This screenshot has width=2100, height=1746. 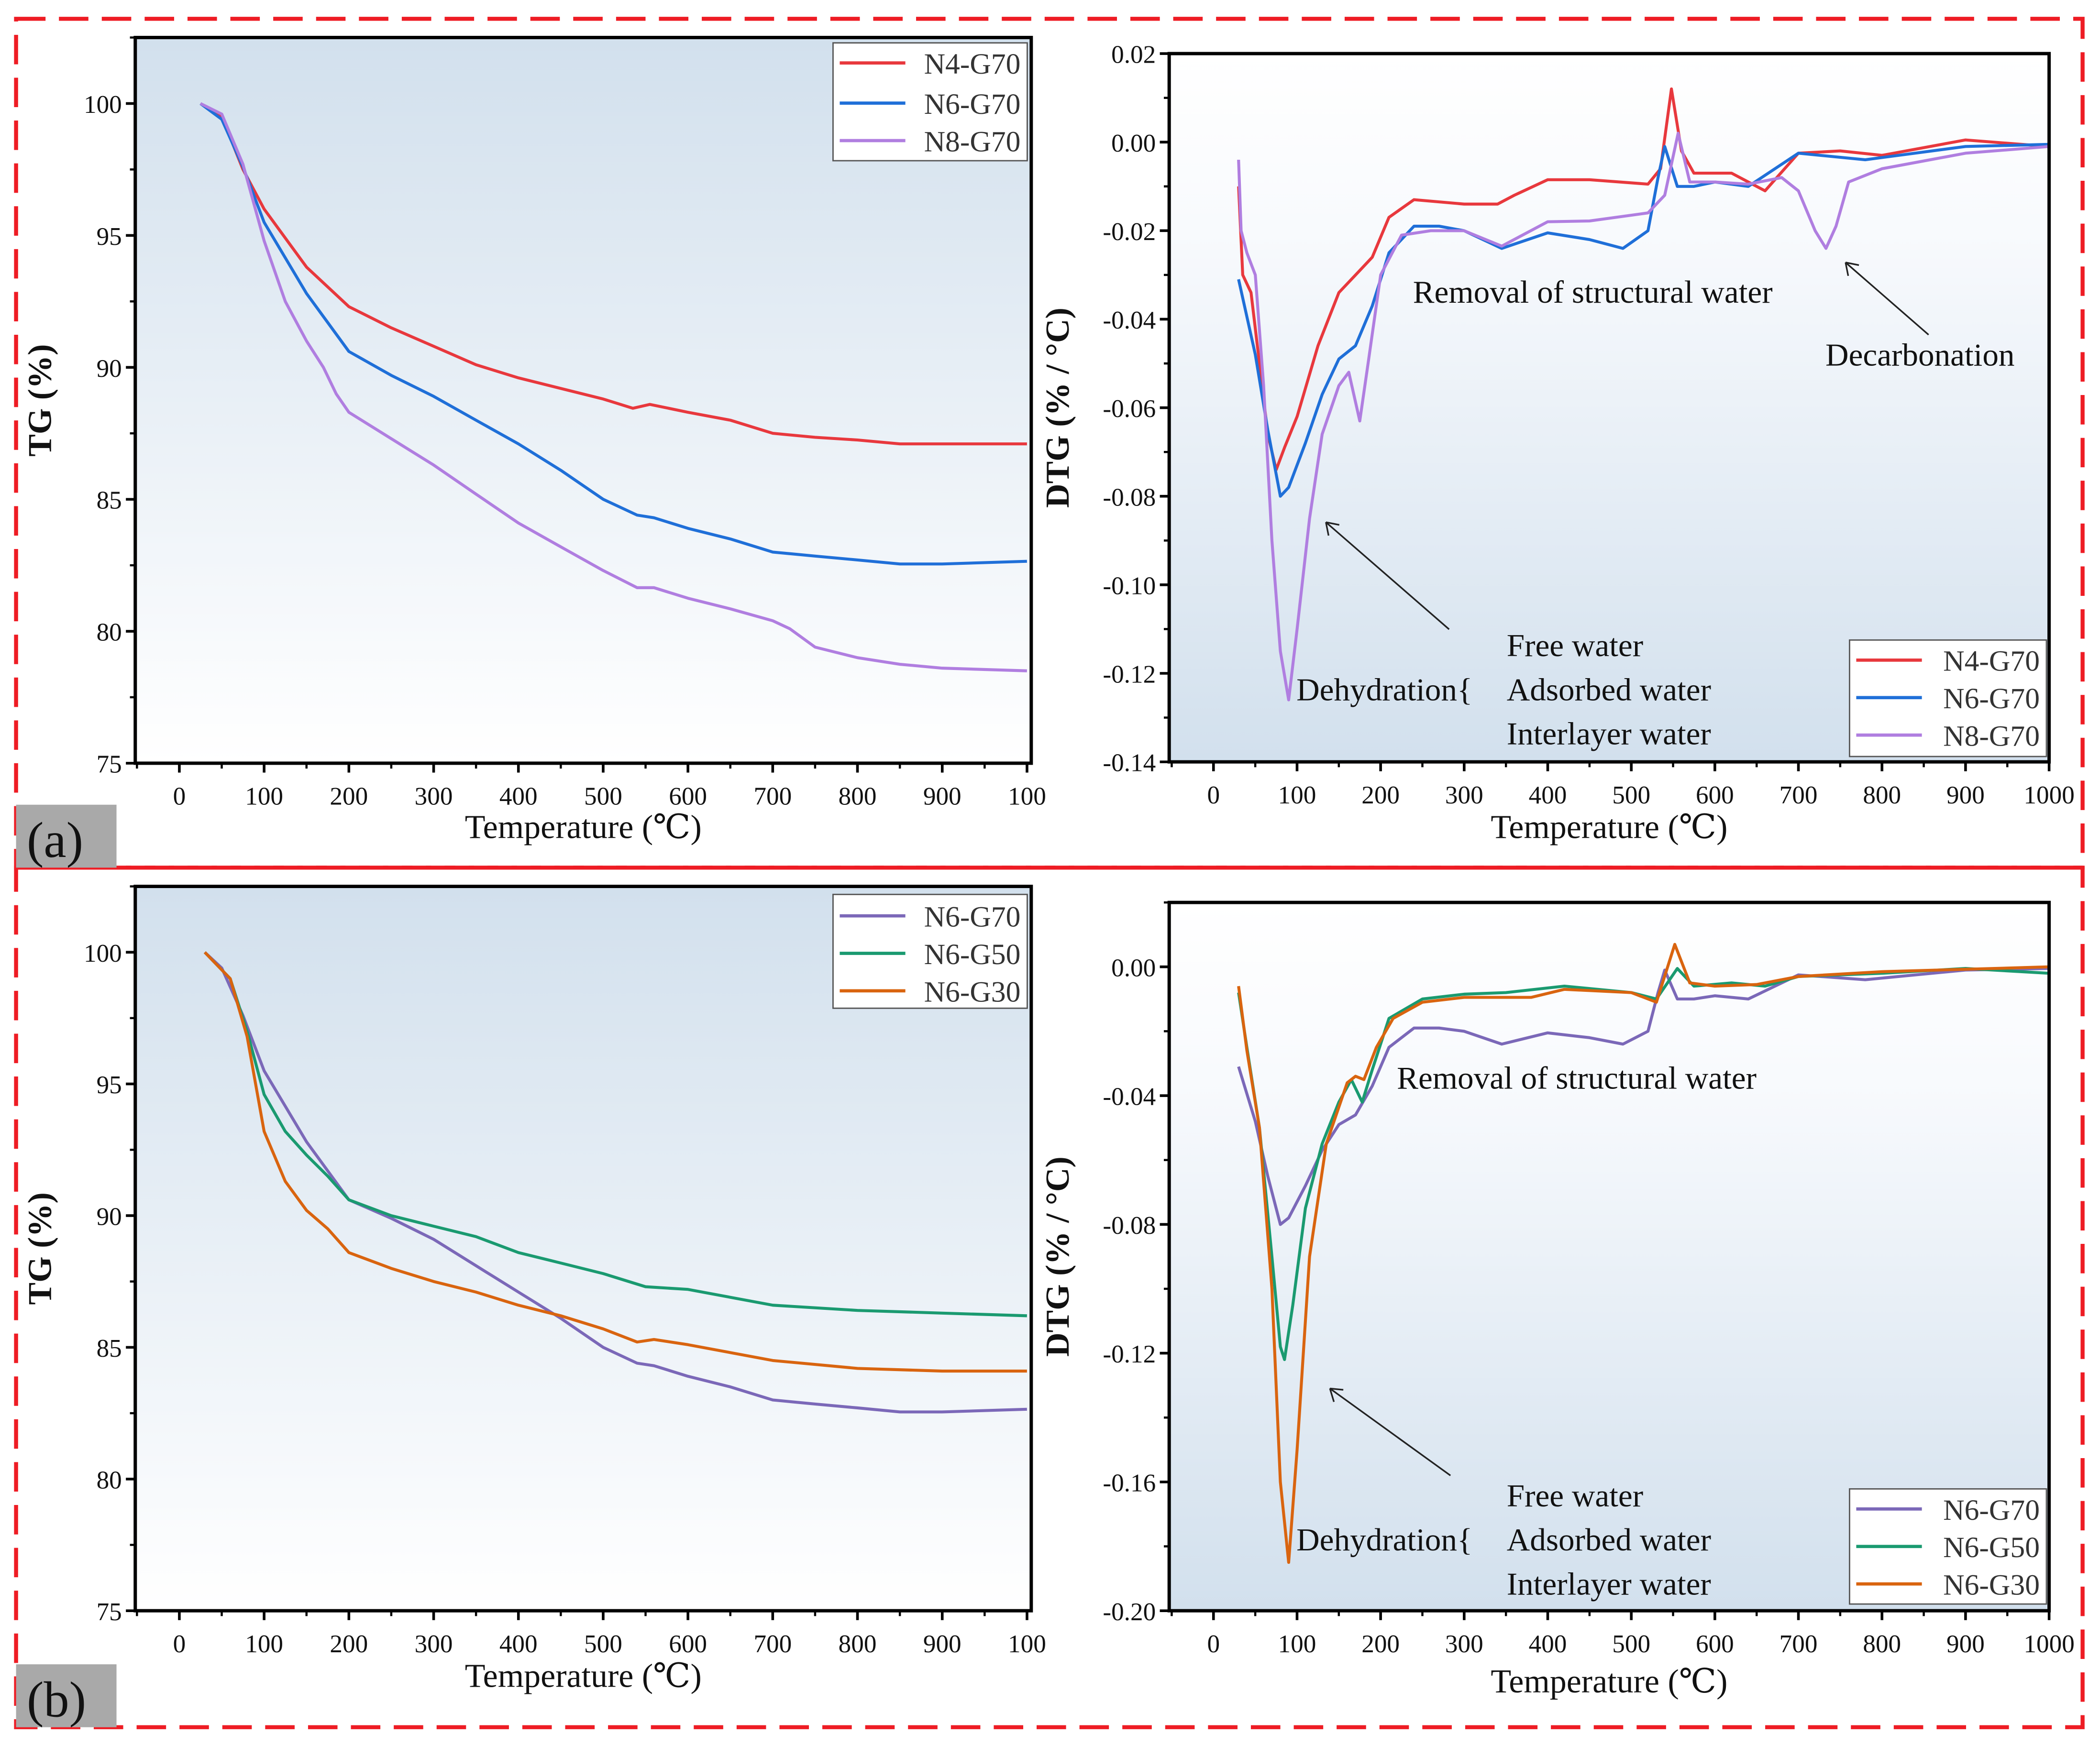 I want to click on x-tick-label: 1000, so click(x=2049, y=795).